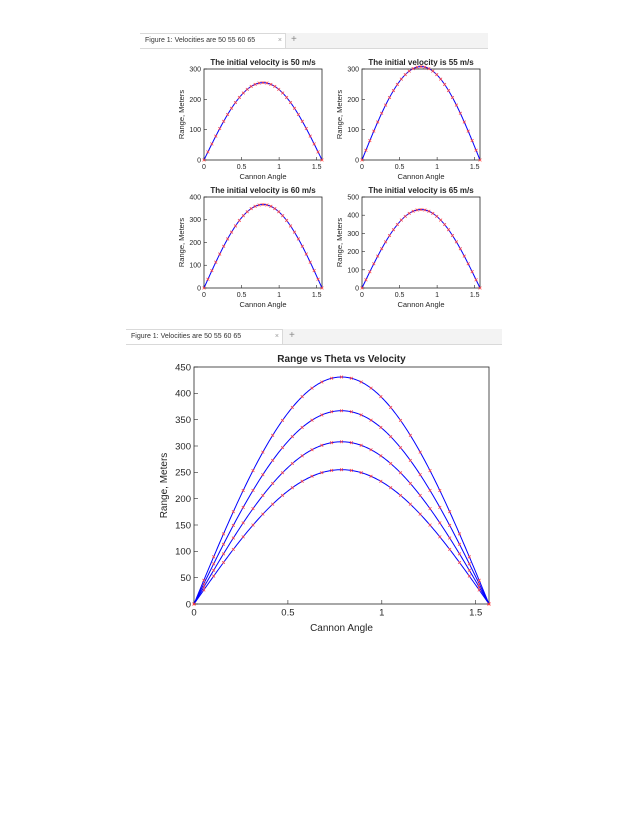 The height and width of the screenshot is (820, 617). What do you see at coordinates (381, 613) in the screenshot?
I see `x-tick-label: 1` at bounding box center [381, 613].